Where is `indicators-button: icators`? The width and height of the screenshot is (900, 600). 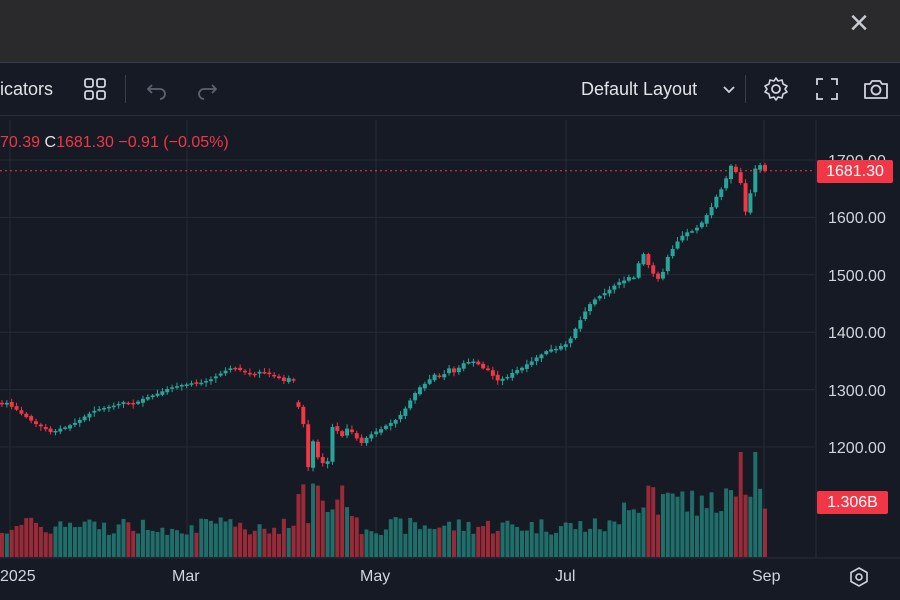 indicators-button: icators is located at coordinates (27, 89).